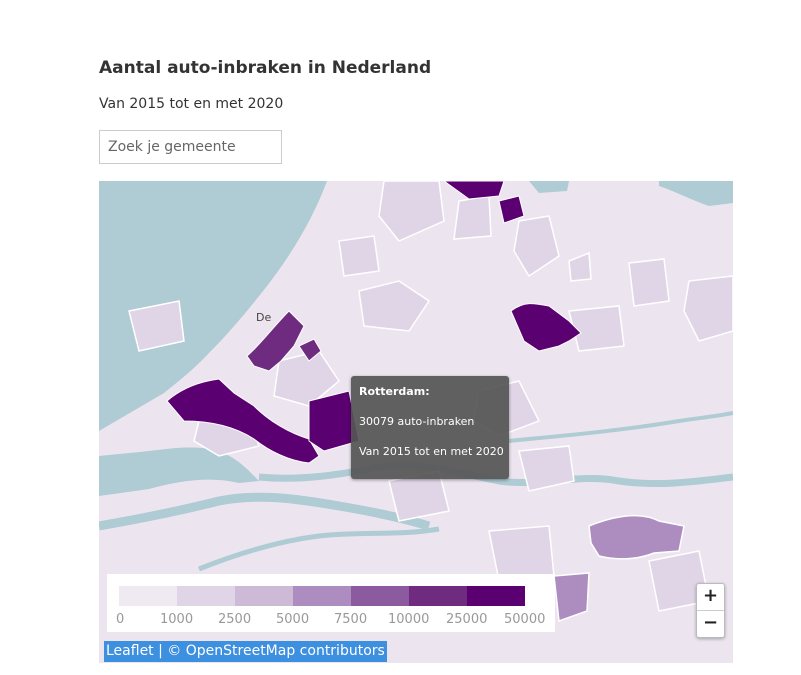 The image size is (801, 675). I want to click on page-title: Aantal auto-inbraken in Nederland, so click(265, 68).